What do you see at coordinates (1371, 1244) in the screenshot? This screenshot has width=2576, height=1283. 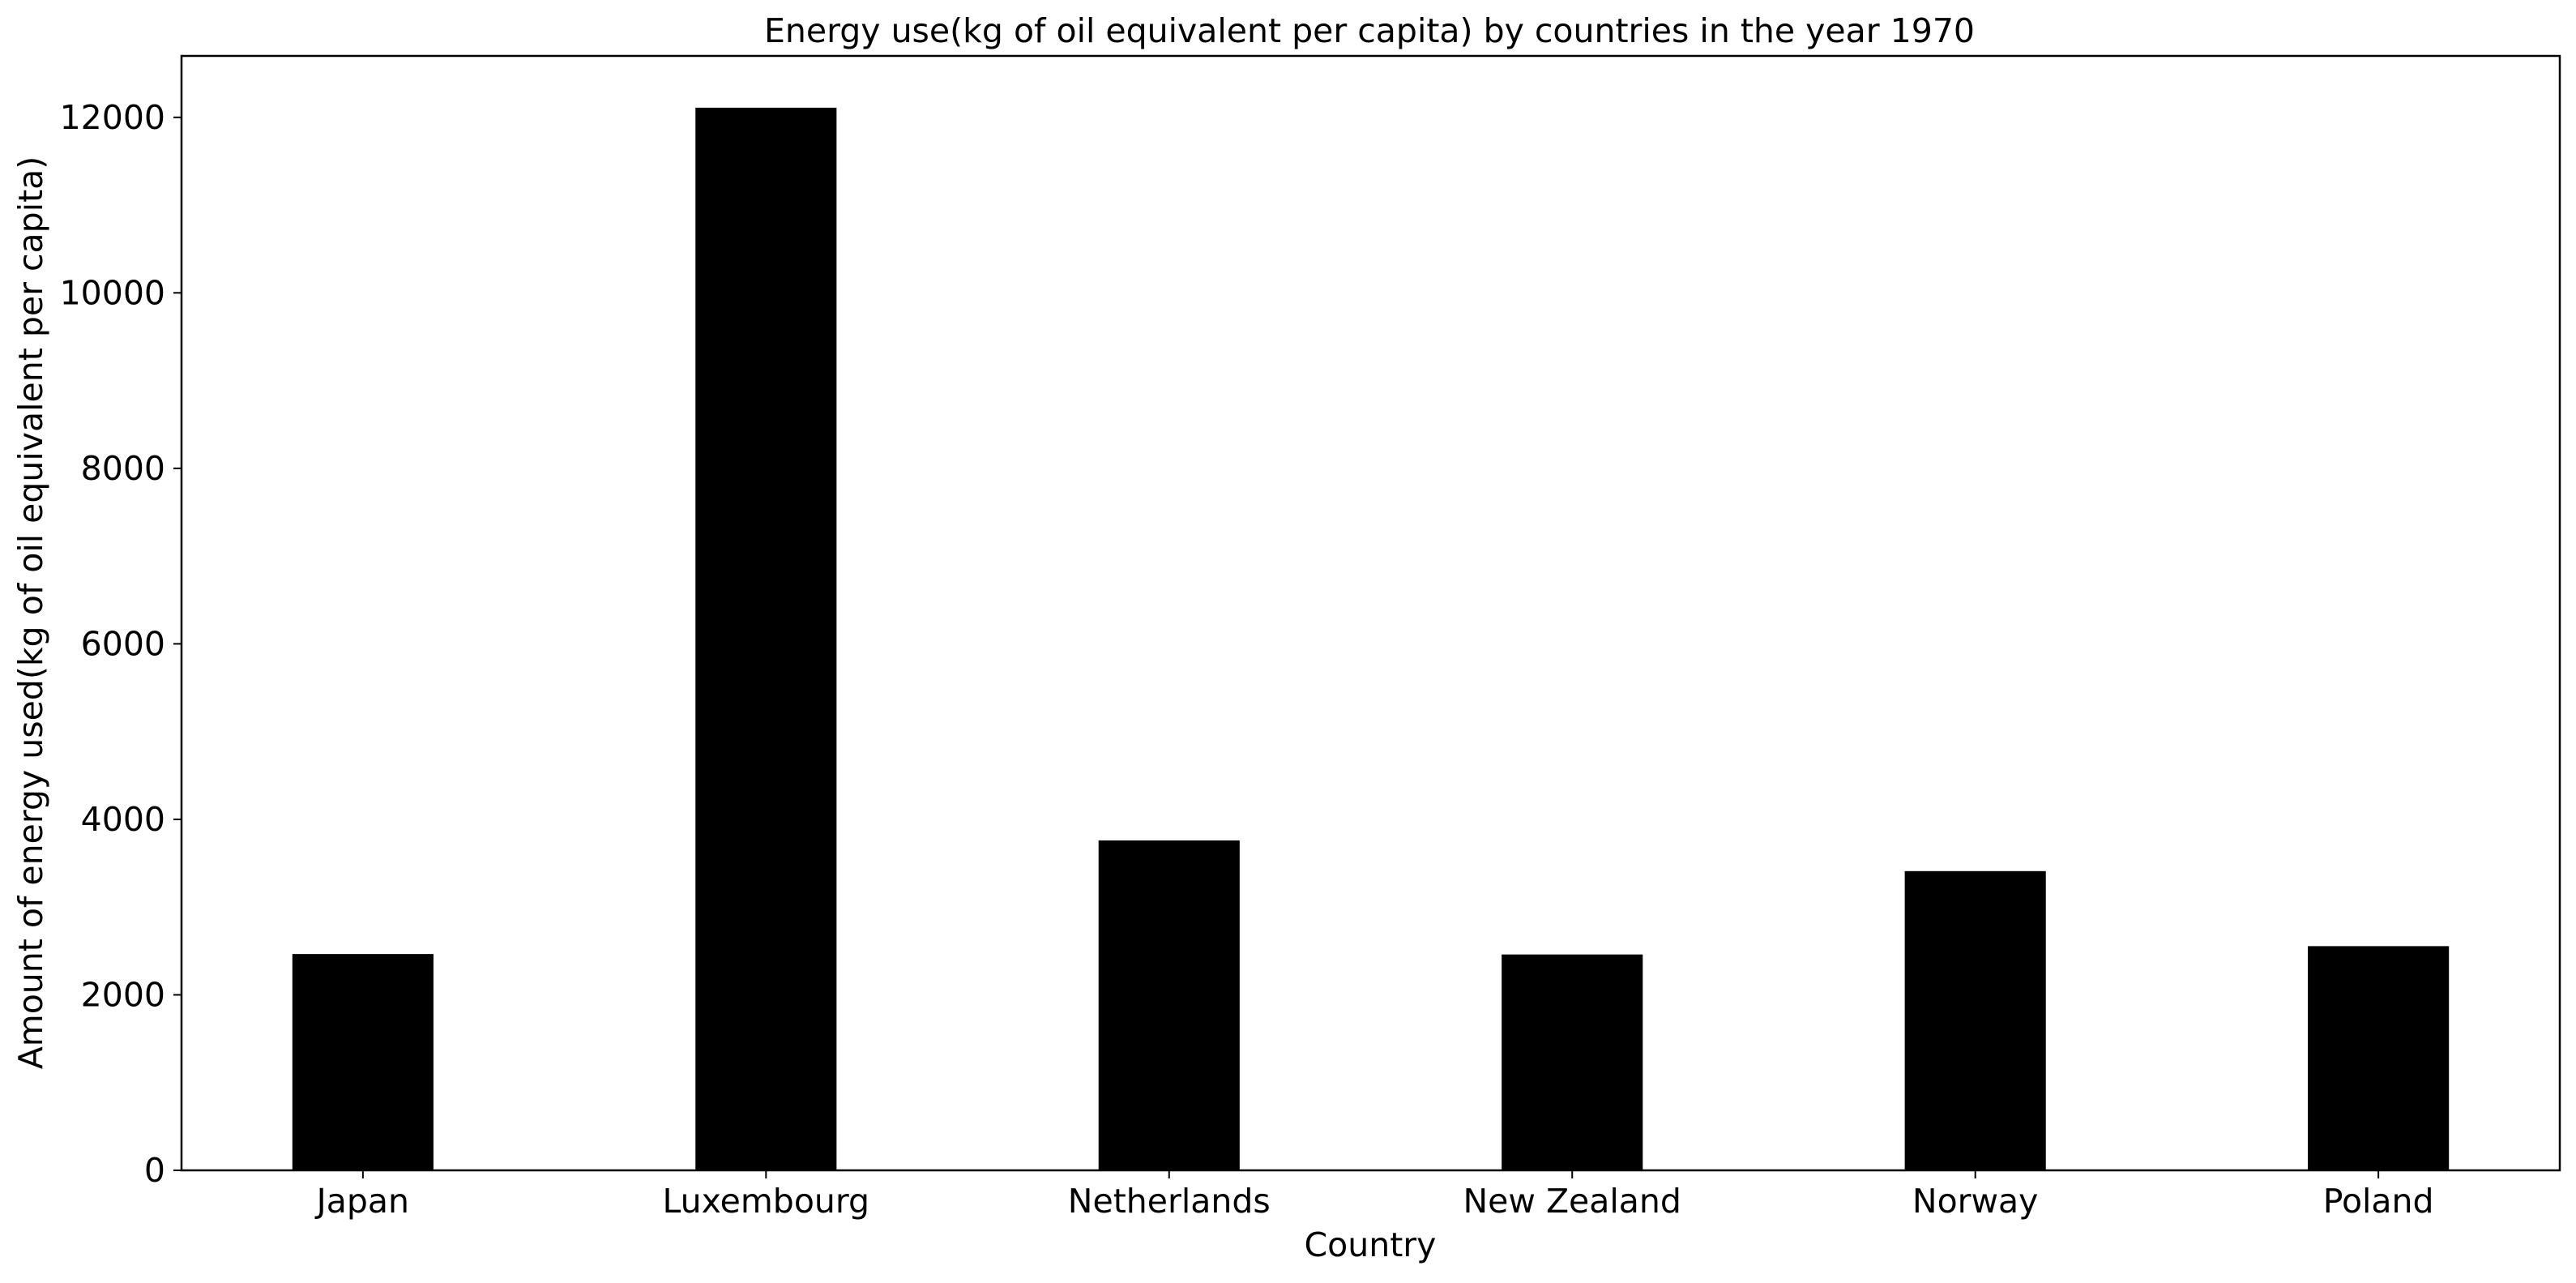 I see `x-axis-label: Country` at bounding box center [1371, 1244].